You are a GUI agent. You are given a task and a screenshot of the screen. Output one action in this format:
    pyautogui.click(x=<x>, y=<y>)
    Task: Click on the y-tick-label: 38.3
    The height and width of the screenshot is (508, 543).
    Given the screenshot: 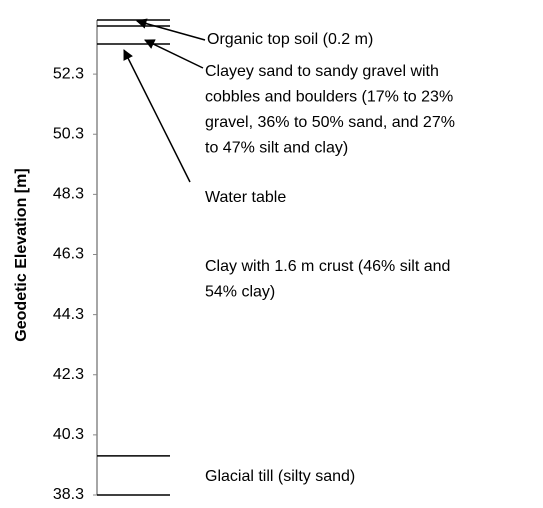 What is the action you would take?
    pyautogui.click(x=68, y=494)
    